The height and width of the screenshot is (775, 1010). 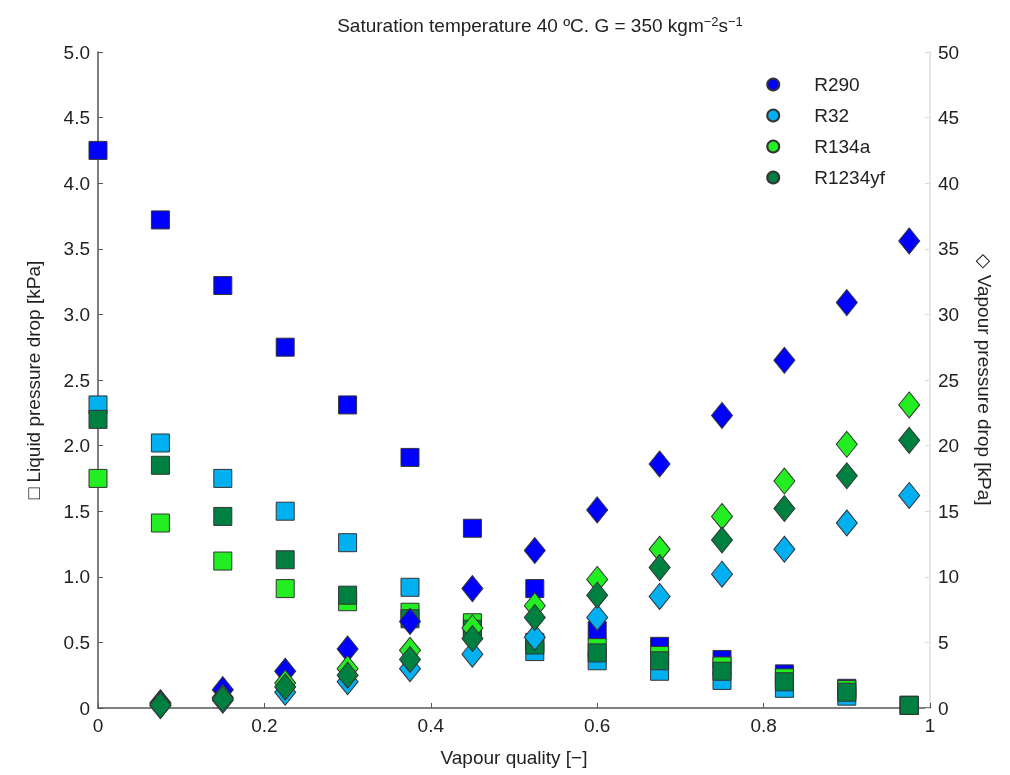 What do you see at coordinates (837, 84) in the screenshot?
I see `legend-label: R290` at bounding box center [837, 84].